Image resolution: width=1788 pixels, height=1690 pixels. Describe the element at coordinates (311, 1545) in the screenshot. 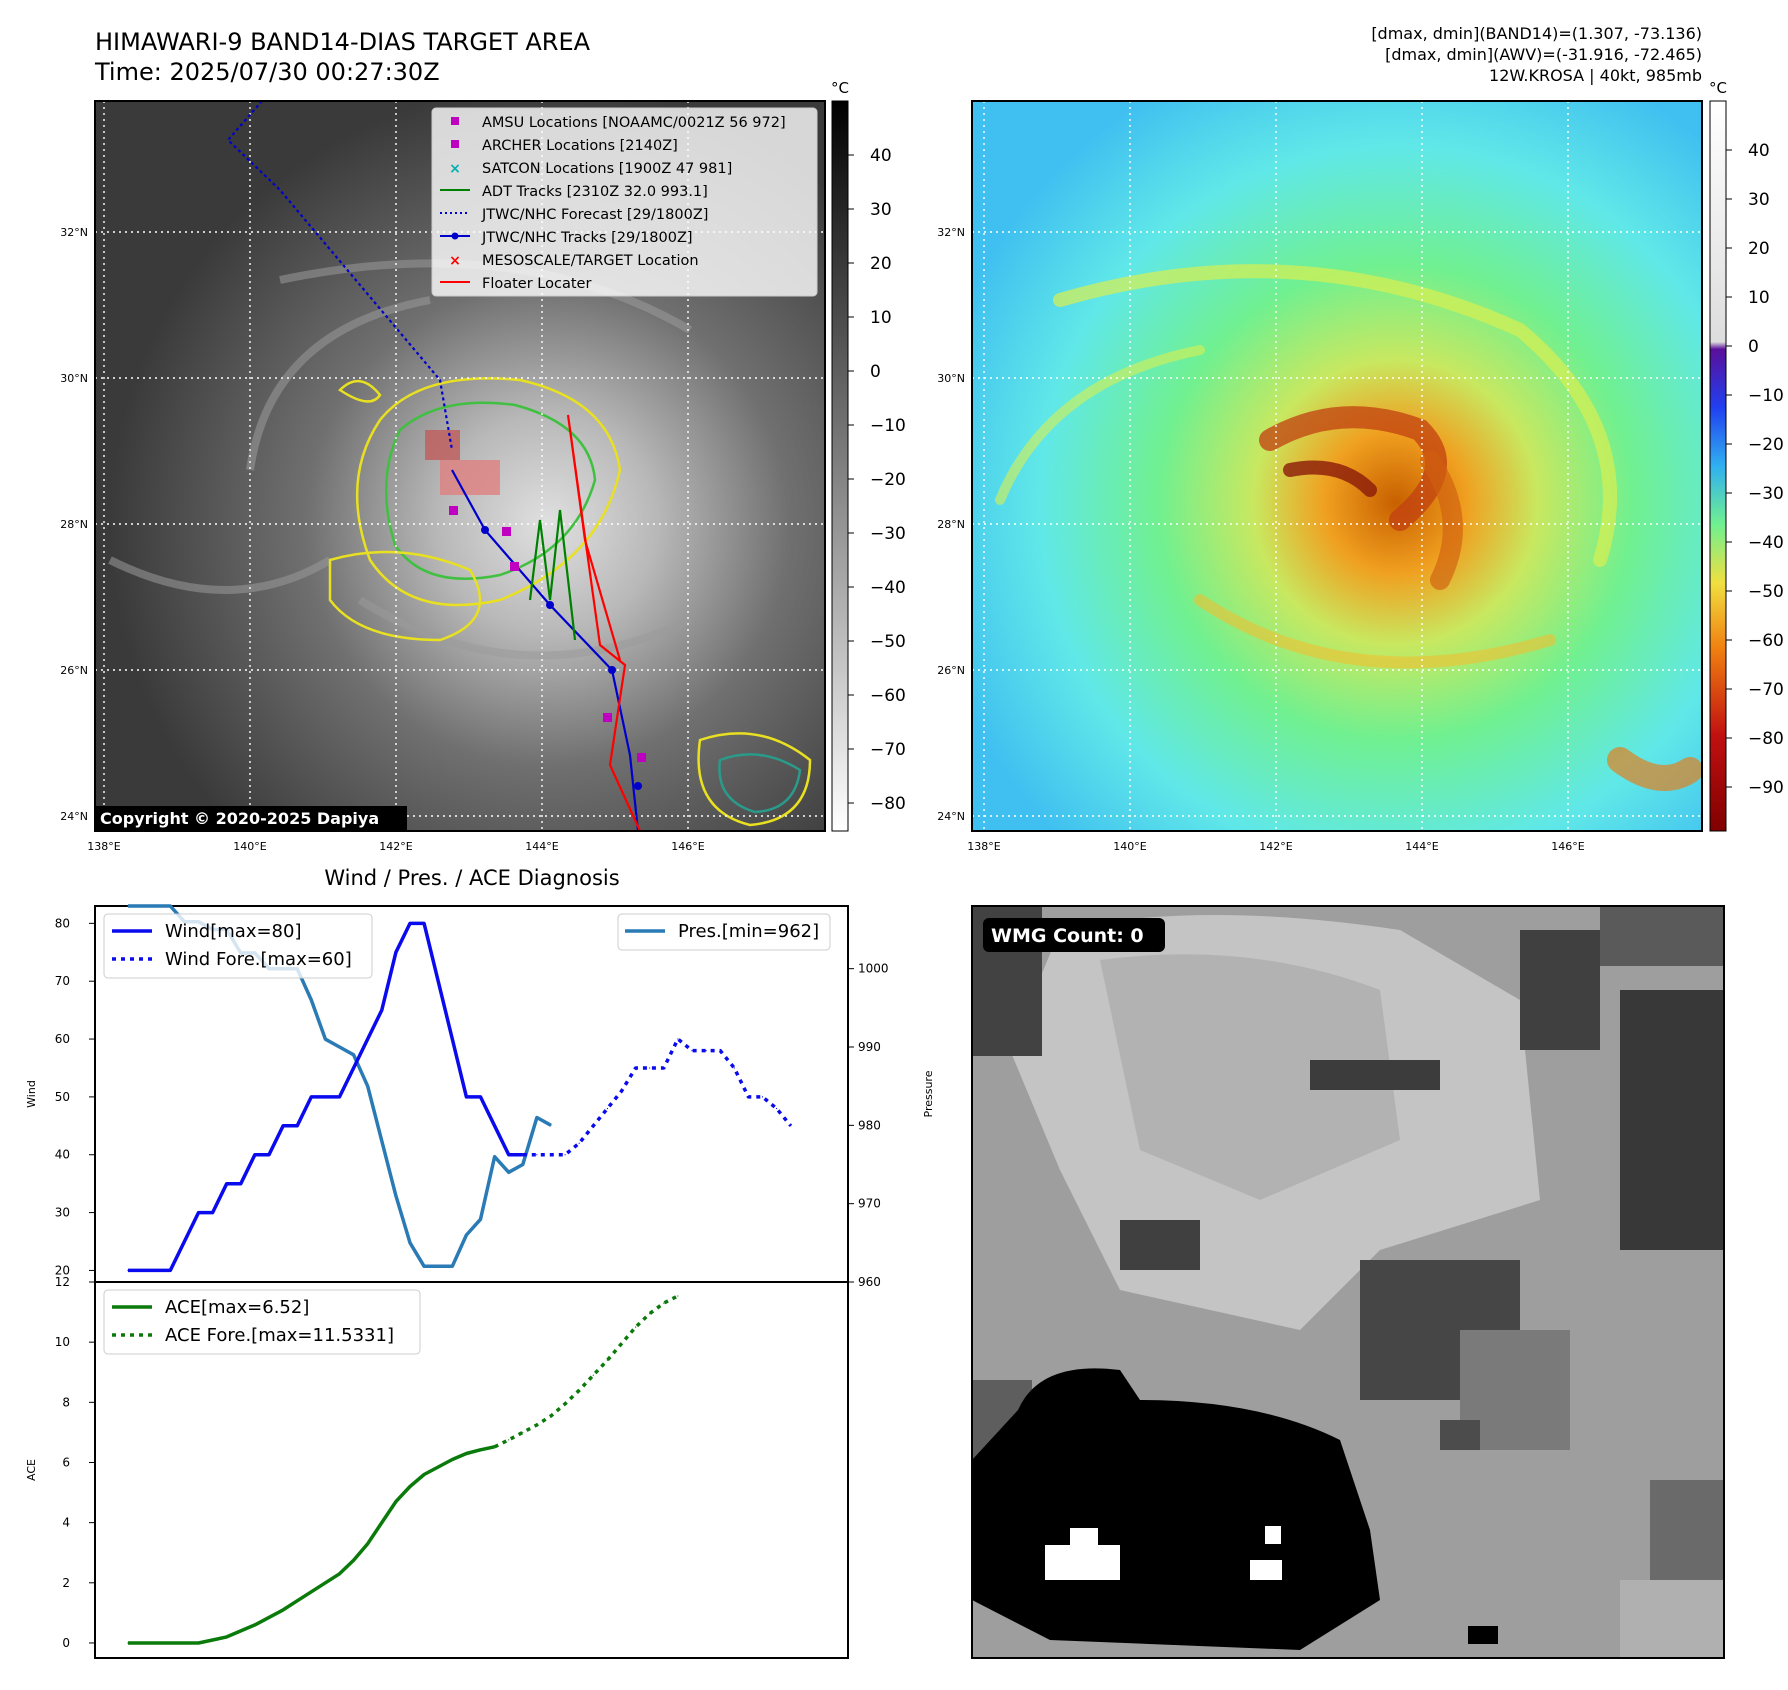

I see `ace-series-line` at that location.